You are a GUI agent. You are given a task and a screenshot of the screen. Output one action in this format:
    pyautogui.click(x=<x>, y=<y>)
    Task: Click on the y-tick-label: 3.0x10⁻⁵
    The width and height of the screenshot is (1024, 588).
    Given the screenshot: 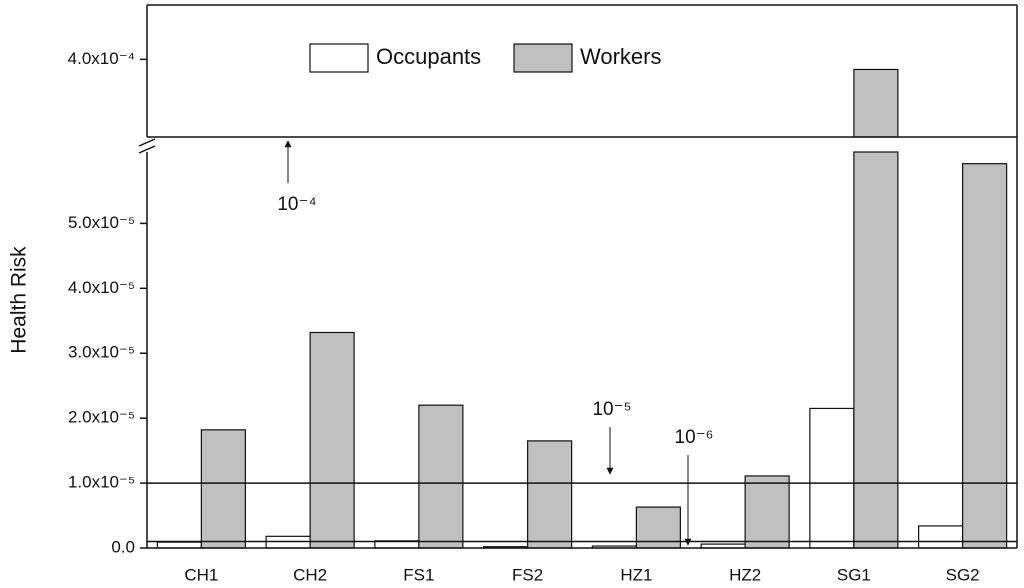 What is the action you would take?
    pyautogui.click(x=101, y=352)
    